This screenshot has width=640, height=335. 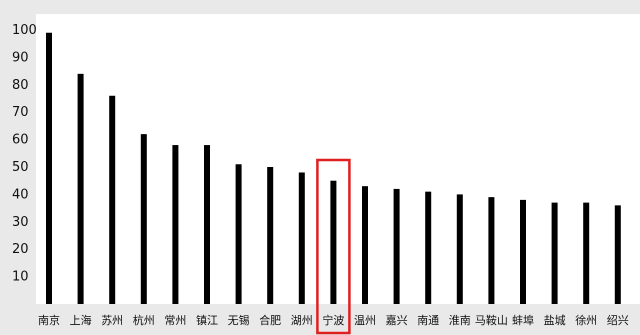 I want to click on highlight-box, so click(x=333, y=246).